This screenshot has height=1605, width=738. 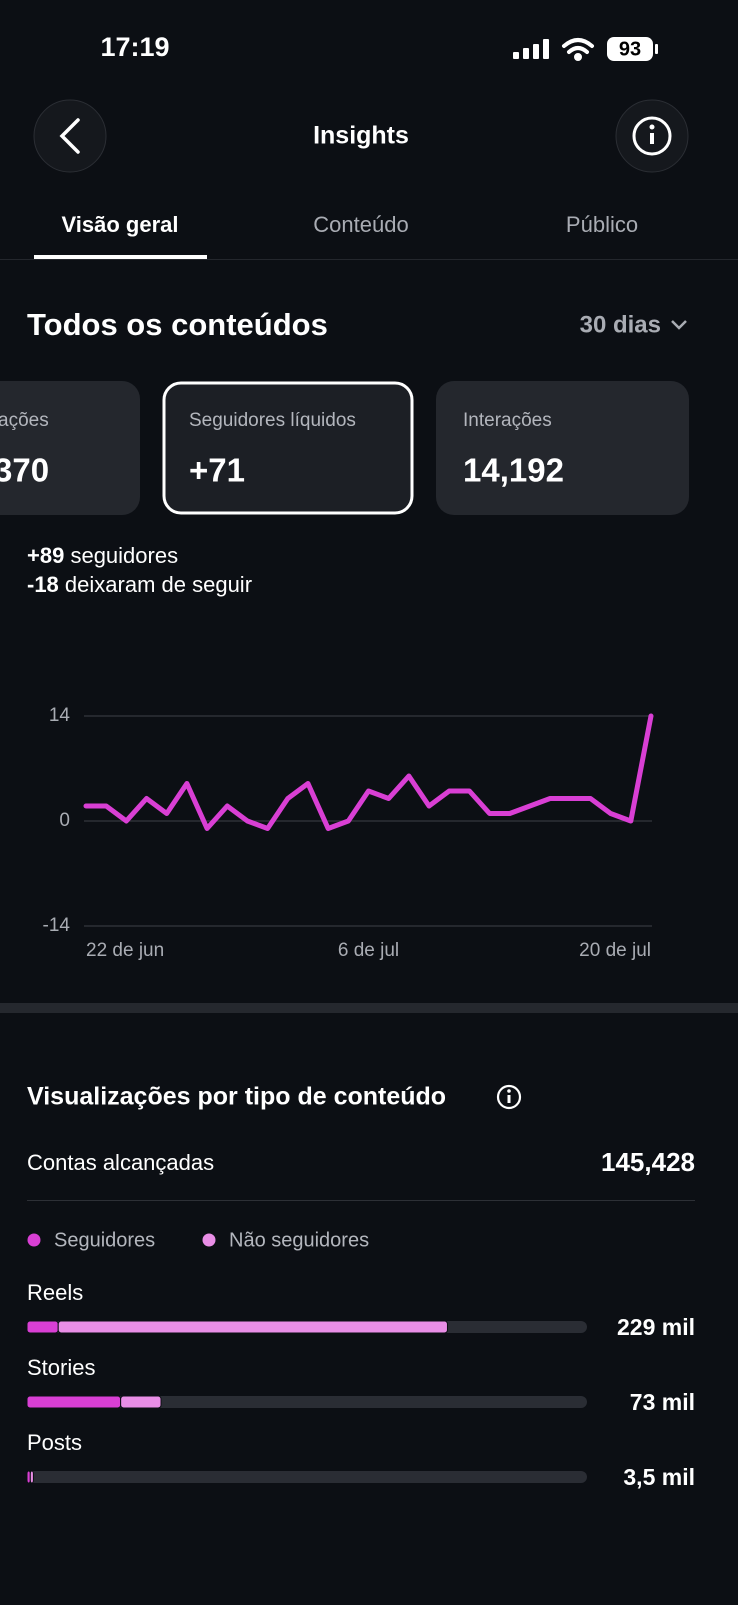 I want to click on back-button, so click(x=70, y=136).